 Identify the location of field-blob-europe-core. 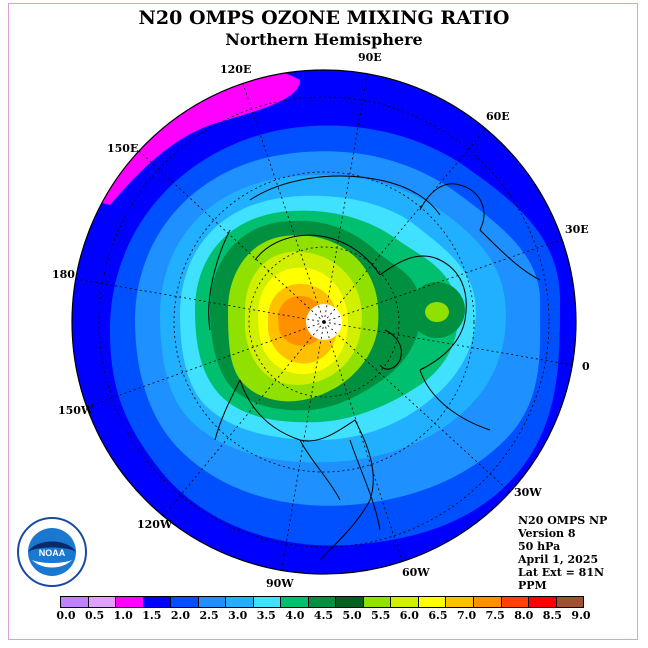
(437, 312).